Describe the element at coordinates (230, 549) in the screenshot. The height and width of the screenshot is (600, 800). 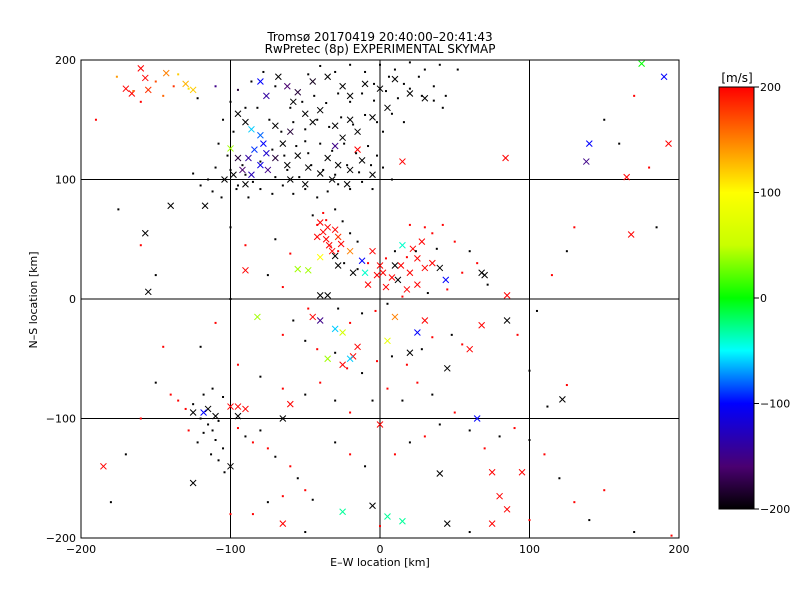
I see `x-tick-label: −100` at that location.